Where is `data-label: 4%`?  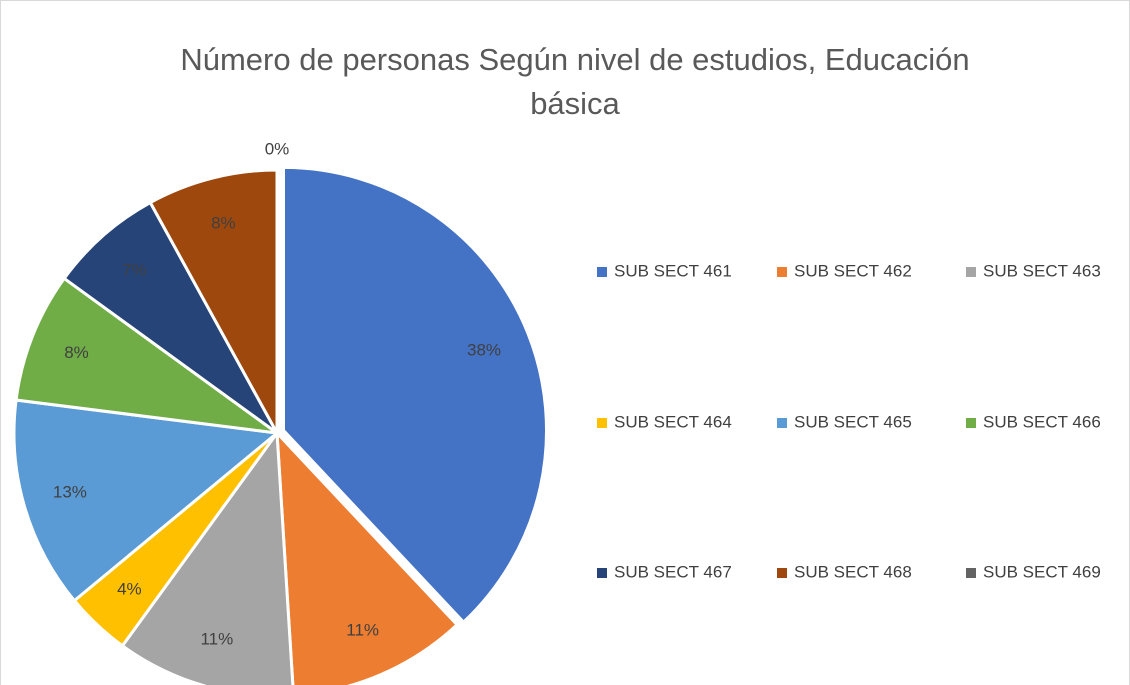
data-label: 4% is located at coordinates (129, 589).